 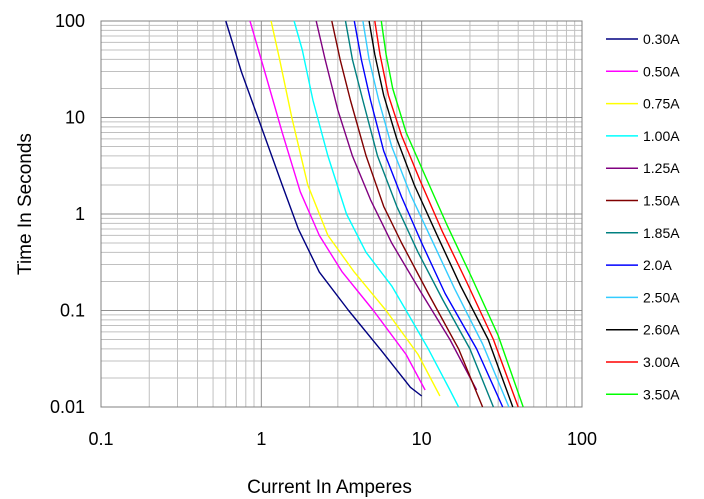 What do you see at coordinates (582, 439) in the screenshot?
I see `x-tick-label: 100` at bounding box center [582, 439].